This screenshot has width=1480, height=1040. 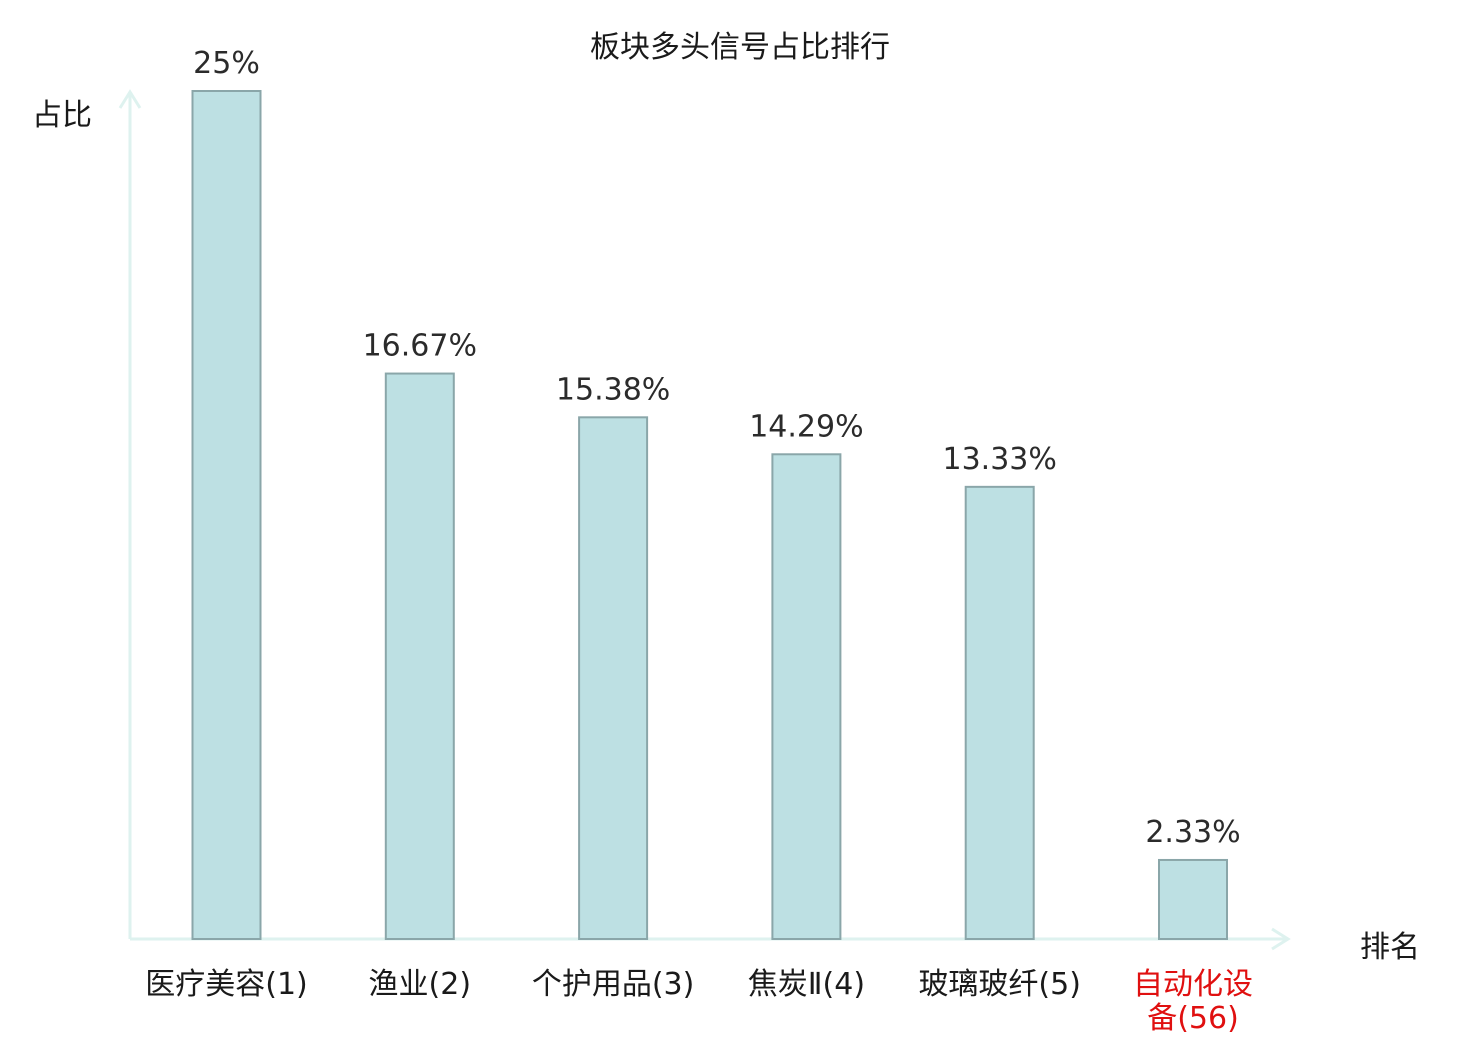 I want to click on x-tick-label-line: 渔业(2), so click(x=420, y=984).